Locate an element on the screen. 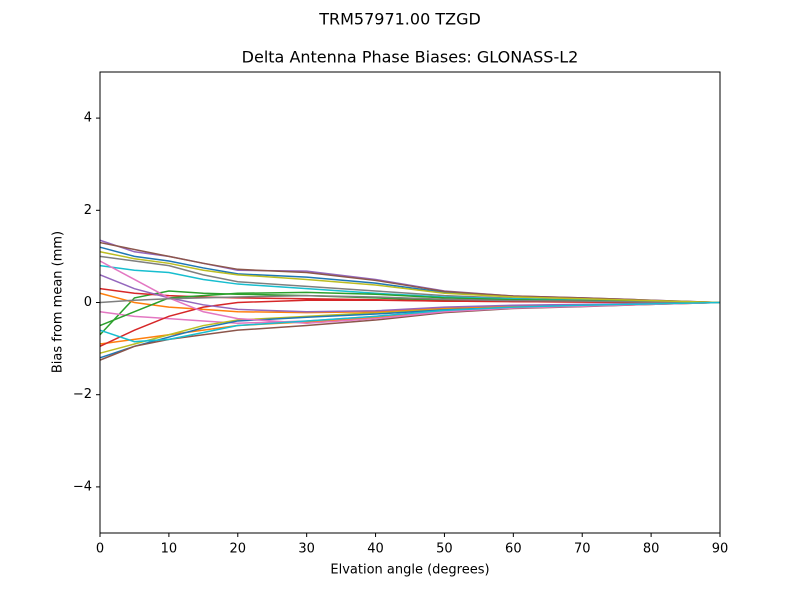  x-tick-label: 60 is located at coordinates (513, 549).